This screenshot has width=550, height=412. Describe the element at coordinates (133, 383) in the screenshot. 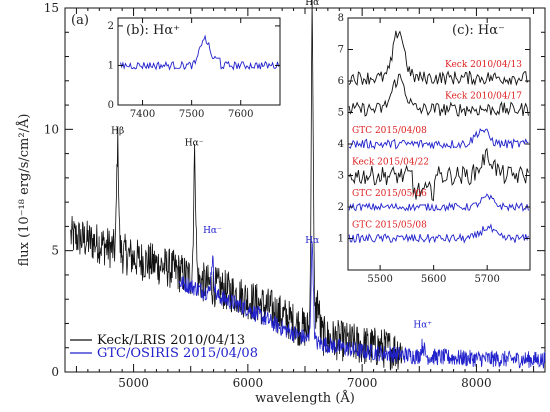

I see `x-tick-label: 5000` at that location.